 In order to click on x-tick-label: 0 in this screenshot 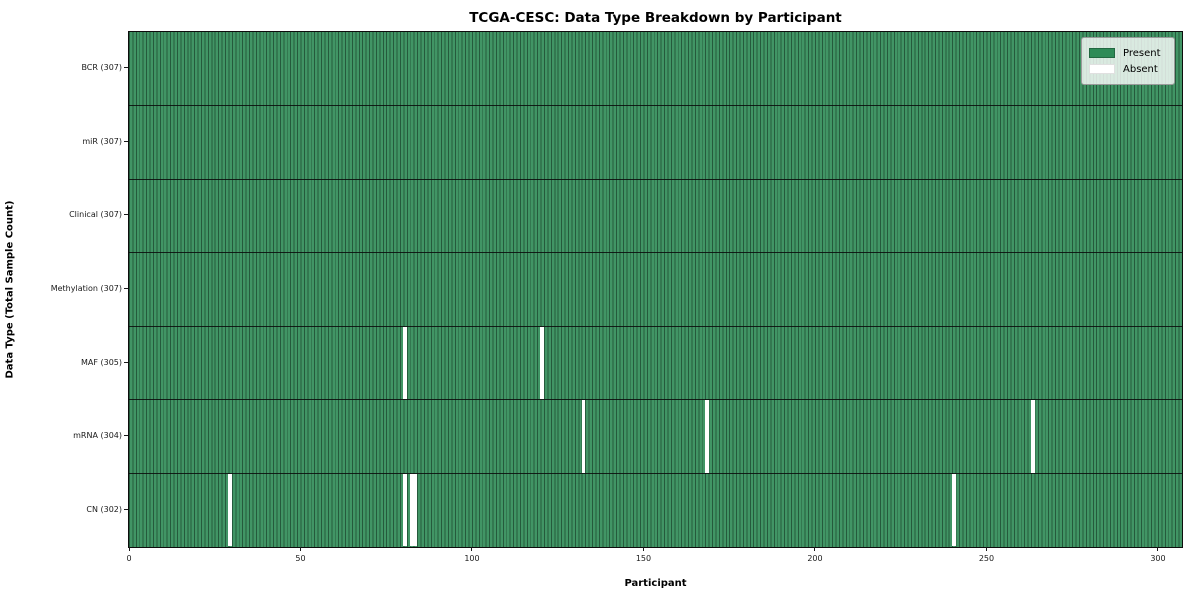, I will do `click(129, 558)`.